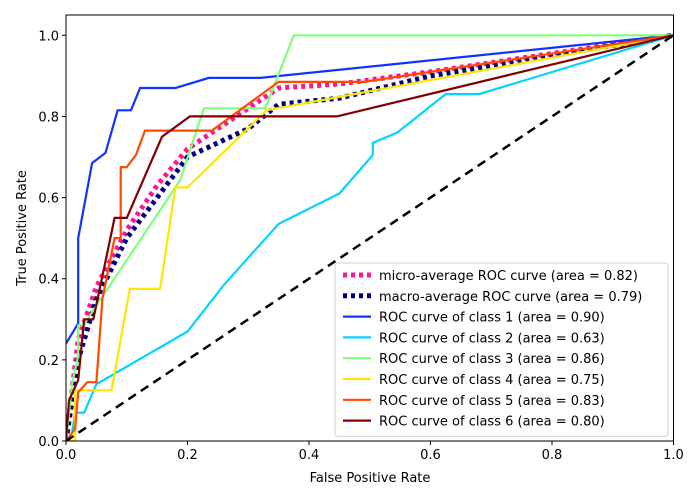 Image resolution: width=700 pixels, height=504 pixels. I want to click on y-tick-label: 0.6, so click(48, 199).